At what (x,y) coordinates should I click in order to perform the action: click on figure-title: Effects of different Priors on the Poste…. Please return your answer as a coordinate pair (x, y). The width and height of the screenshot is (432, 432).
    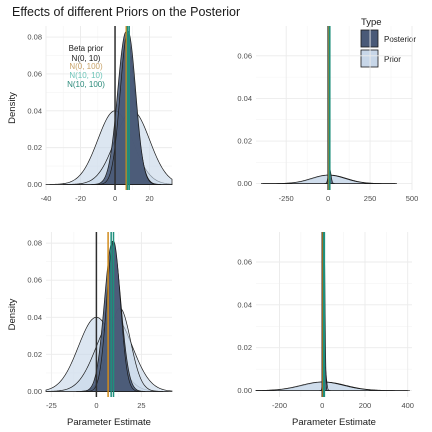
    Looking at the image, I should click on (126, 12).